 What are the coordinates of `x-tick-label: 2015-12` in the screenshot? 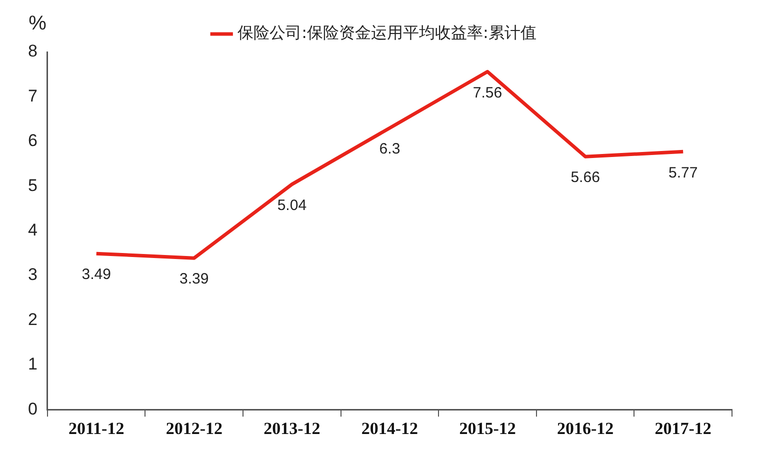 It's located at (487, 428).